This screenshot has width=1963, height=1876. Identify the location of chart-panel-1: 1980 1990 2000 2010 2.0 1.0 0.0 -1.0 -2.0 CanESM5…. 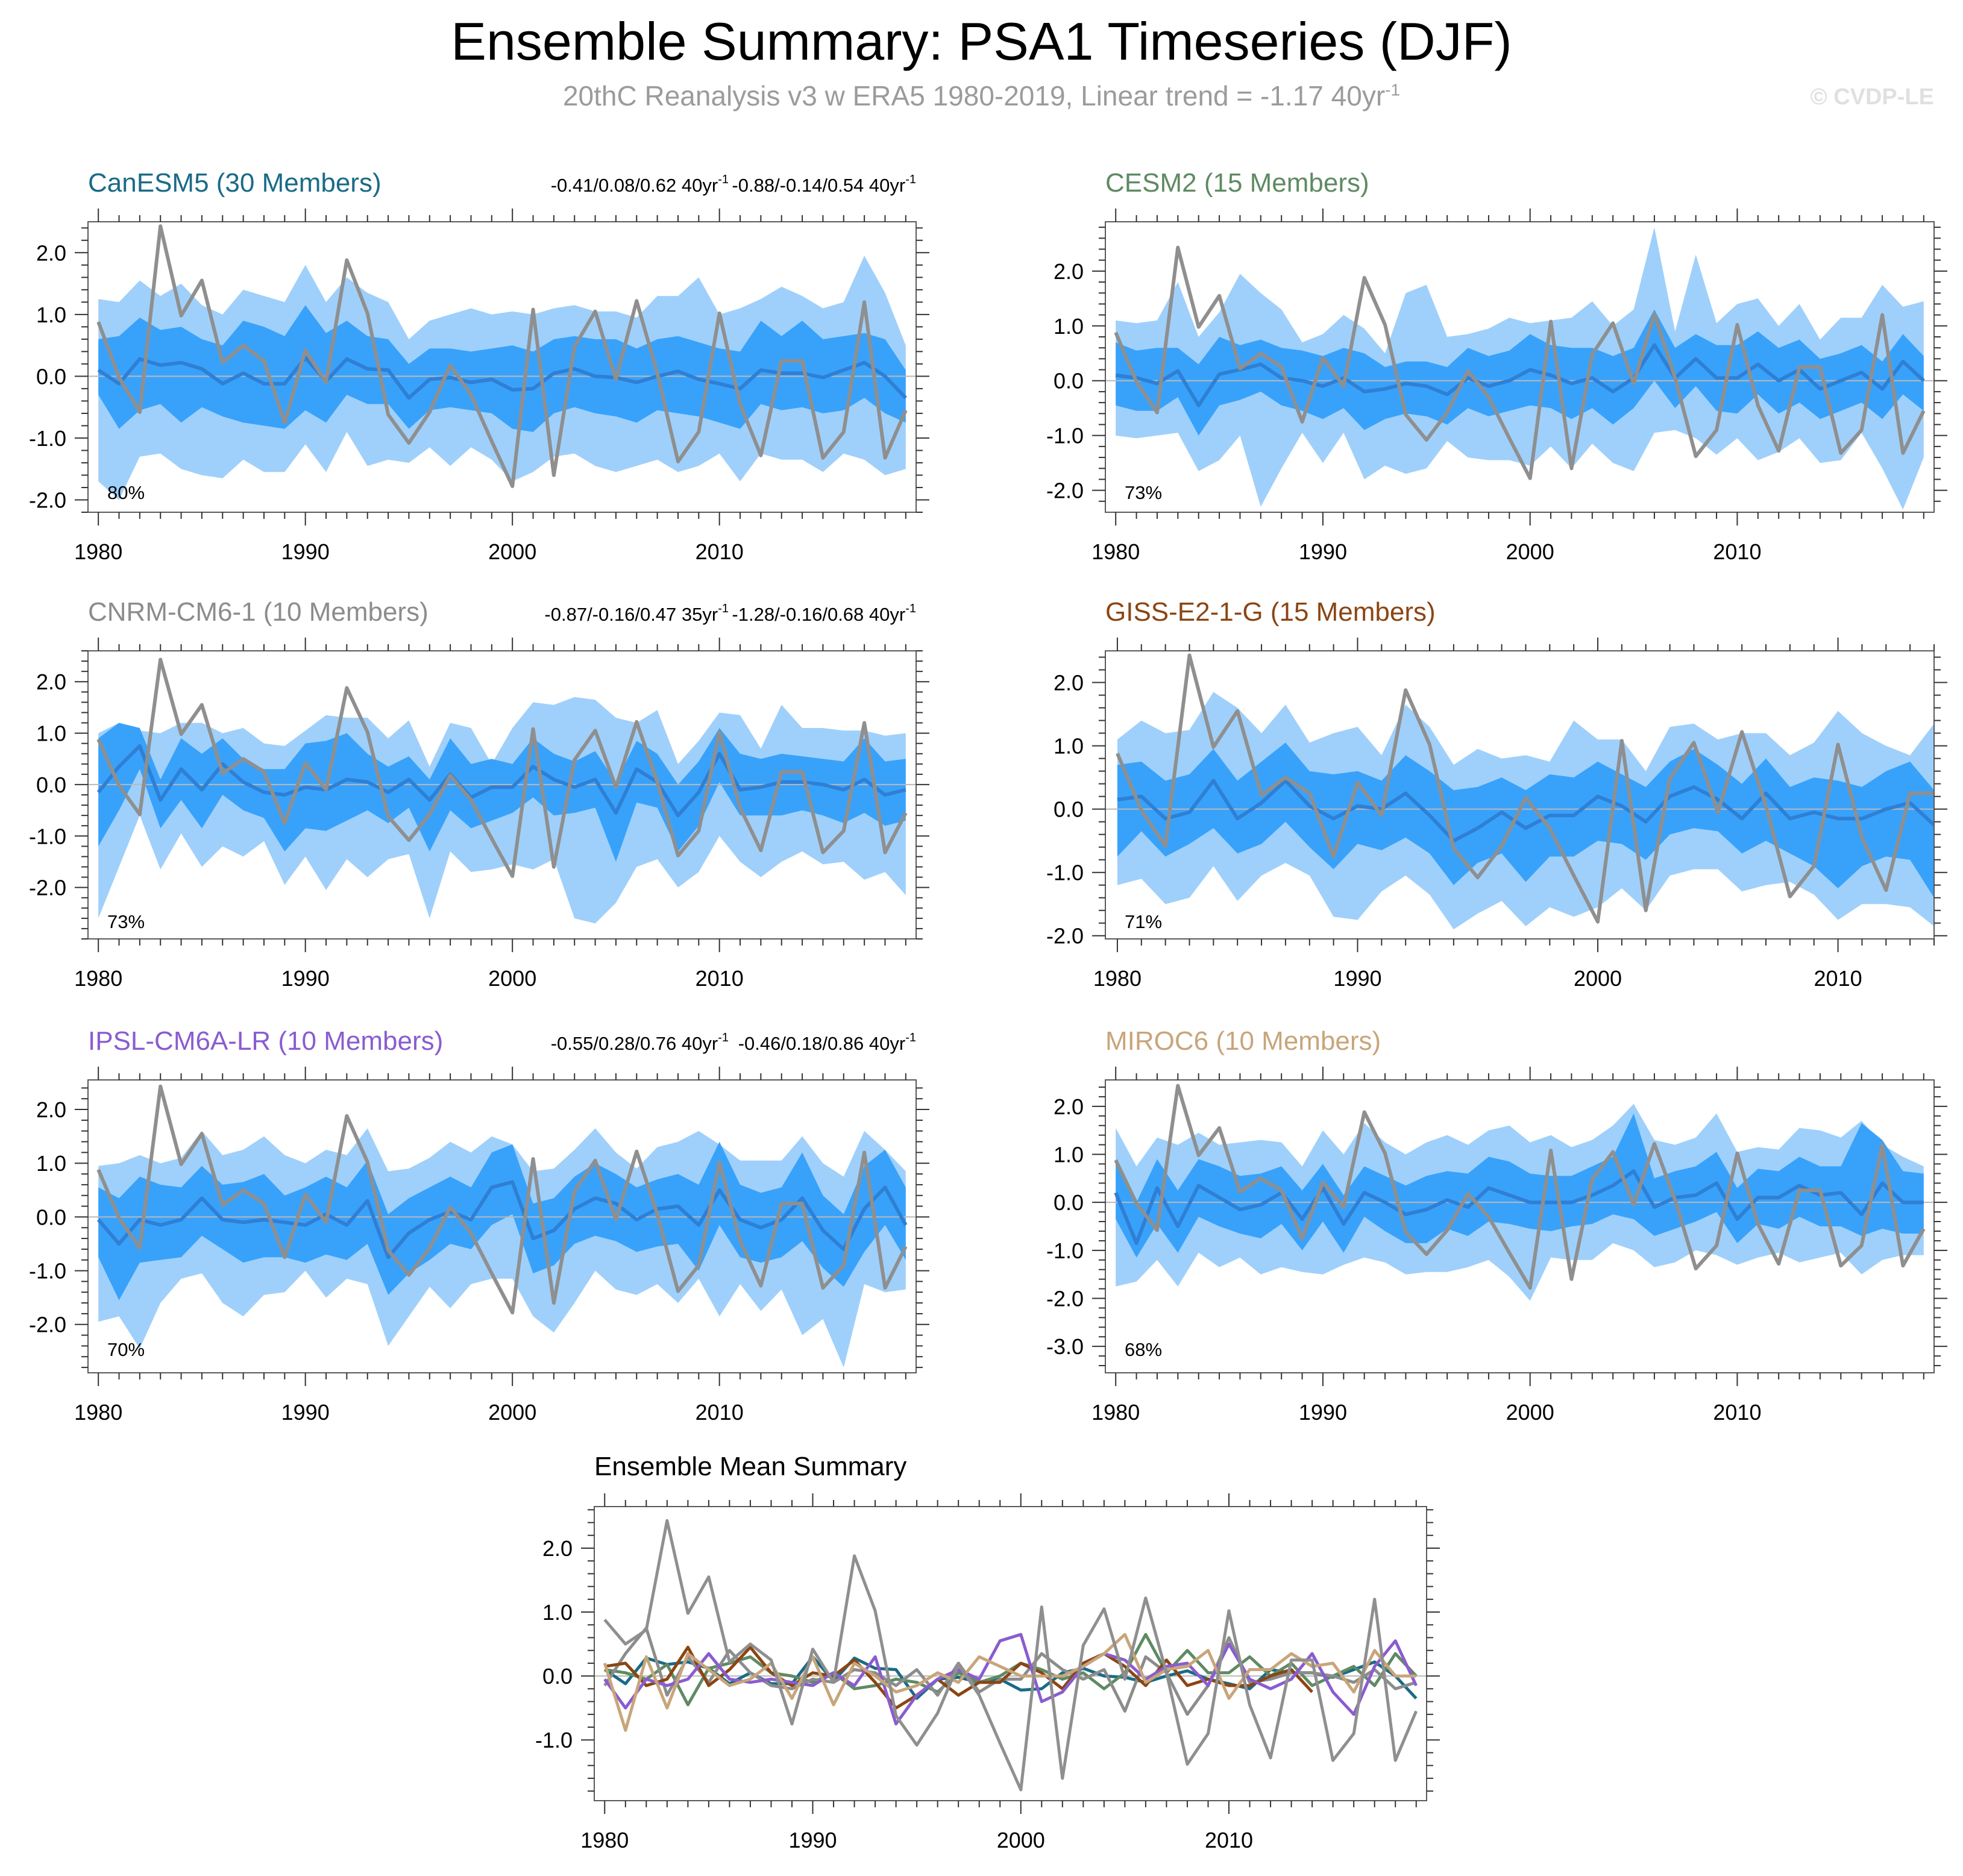
(479, 366).